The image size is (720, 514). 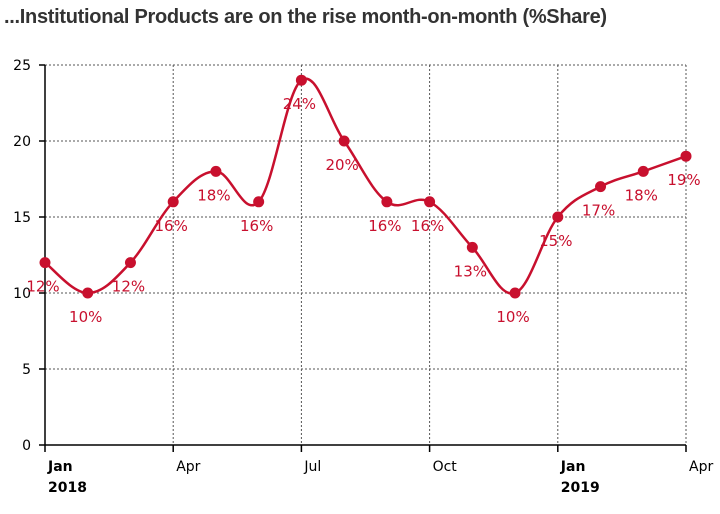 I want to click on data-label: 15%, so click(x=555, y=241).